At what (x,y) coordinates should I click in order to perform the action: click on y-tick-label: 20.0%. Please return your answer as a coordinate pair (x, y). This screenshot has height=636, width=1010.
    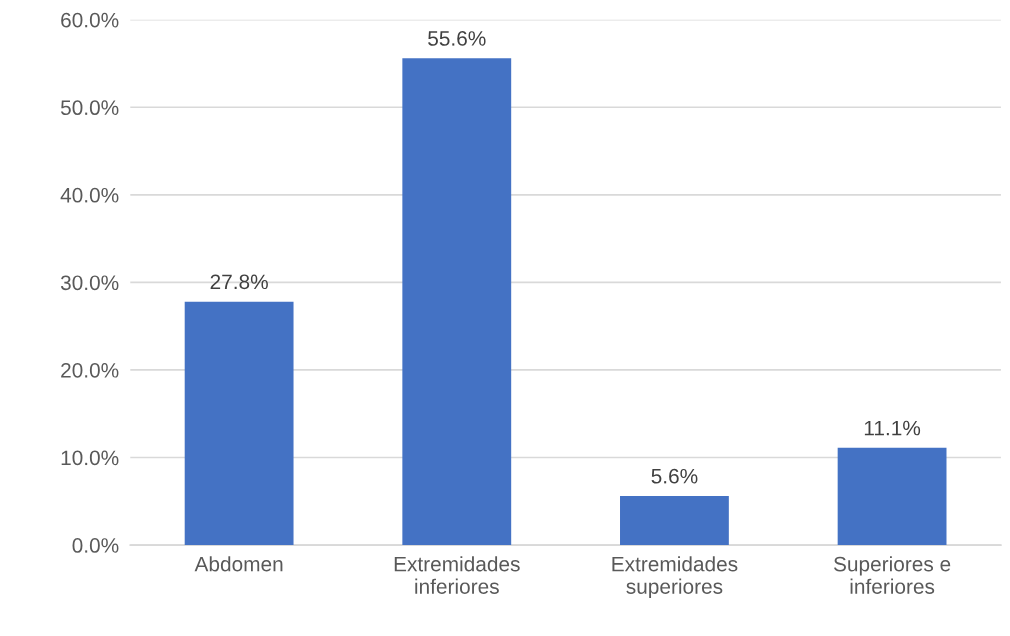
    Looking at the image, I should click on (90, 370).